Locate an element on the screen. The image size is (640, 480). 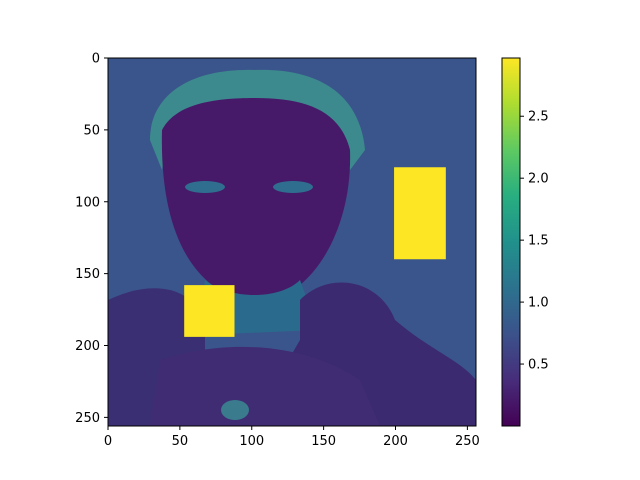
x-tick-label: 200 is located at coordinates (395, 441).